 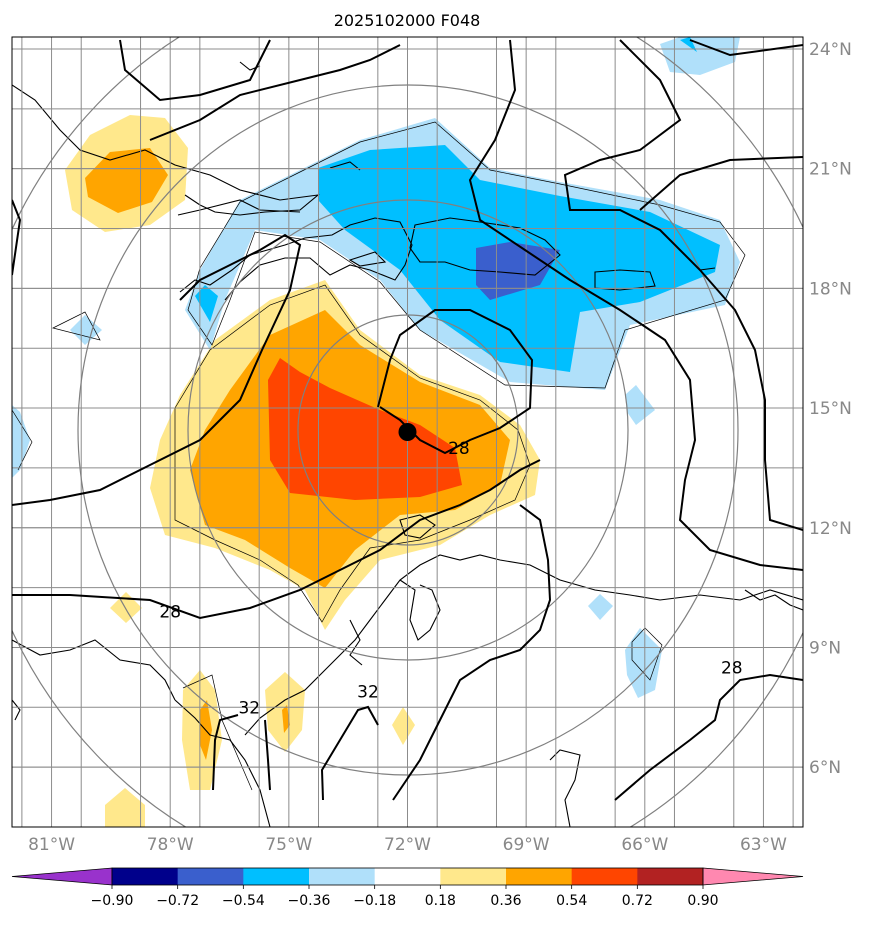 What do you see at coordinates (288, 845) in the screenshot?
I see `longitude-tick-label: 75°W` at bounding box center [288, 845].